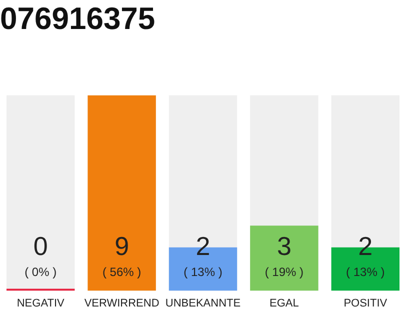  I want to click on x-tick-label: NEGATIV, so click(40, 303).